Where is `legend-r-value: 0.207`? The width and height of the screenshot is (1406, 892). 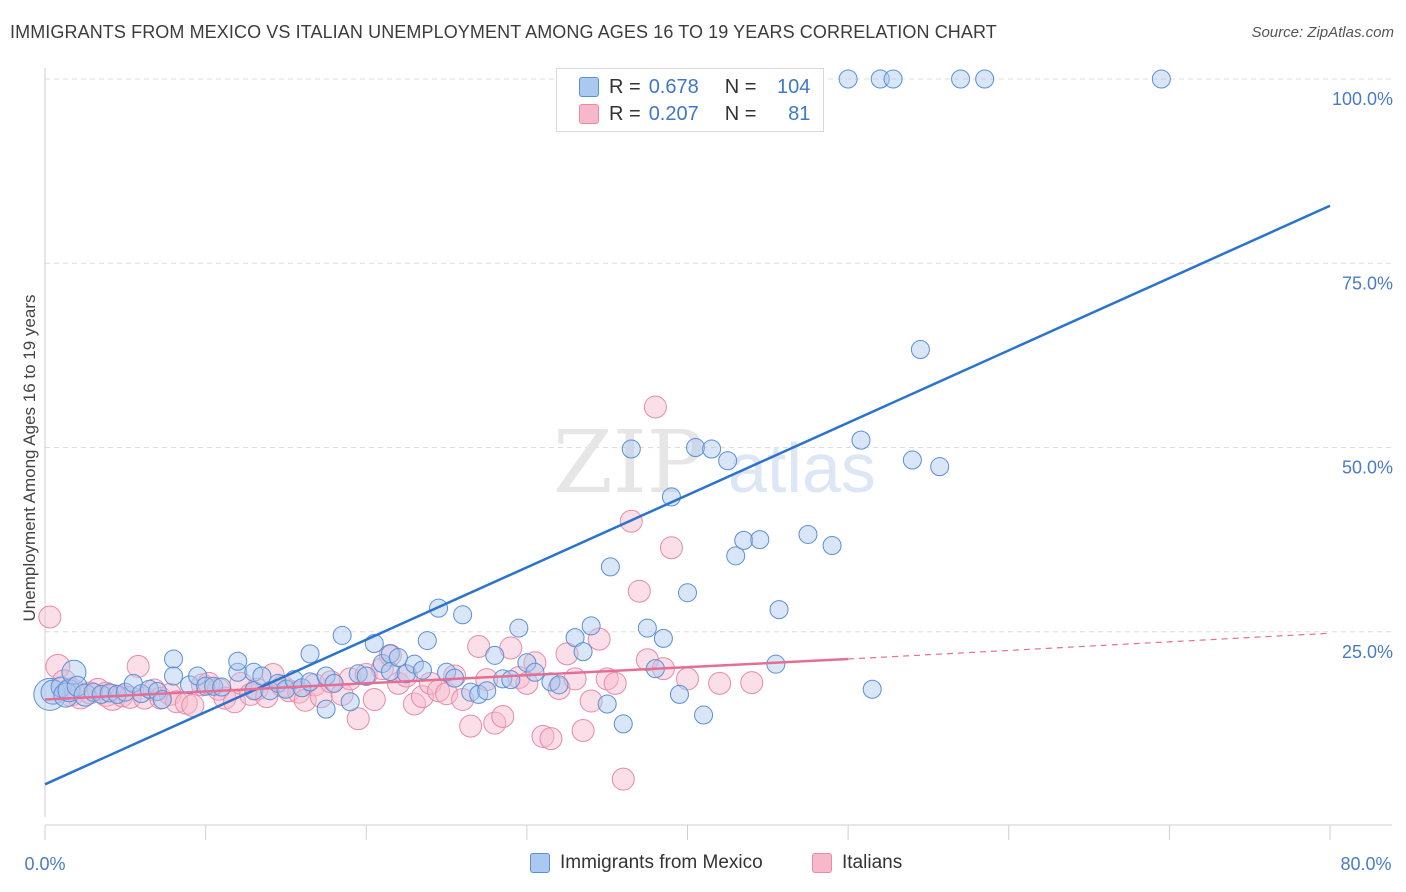 legend-r-value: 0.207 is located at coordinates (673, 113).